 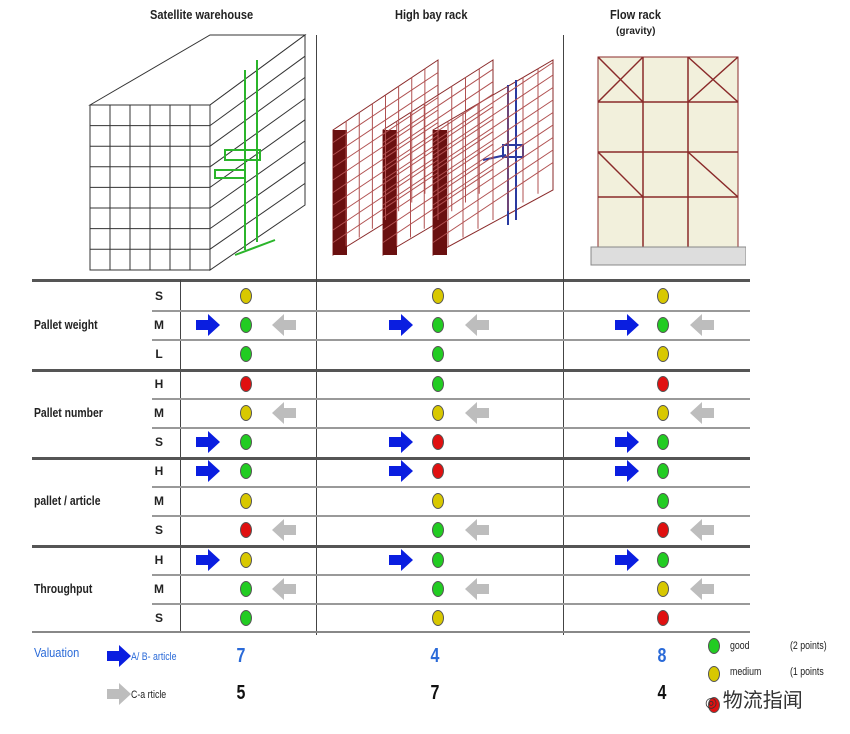 What do you see at coordinates (662, 693) in the screenshot?
I see `c-score-flow-rack: 4` at bounding box center [662, 693].